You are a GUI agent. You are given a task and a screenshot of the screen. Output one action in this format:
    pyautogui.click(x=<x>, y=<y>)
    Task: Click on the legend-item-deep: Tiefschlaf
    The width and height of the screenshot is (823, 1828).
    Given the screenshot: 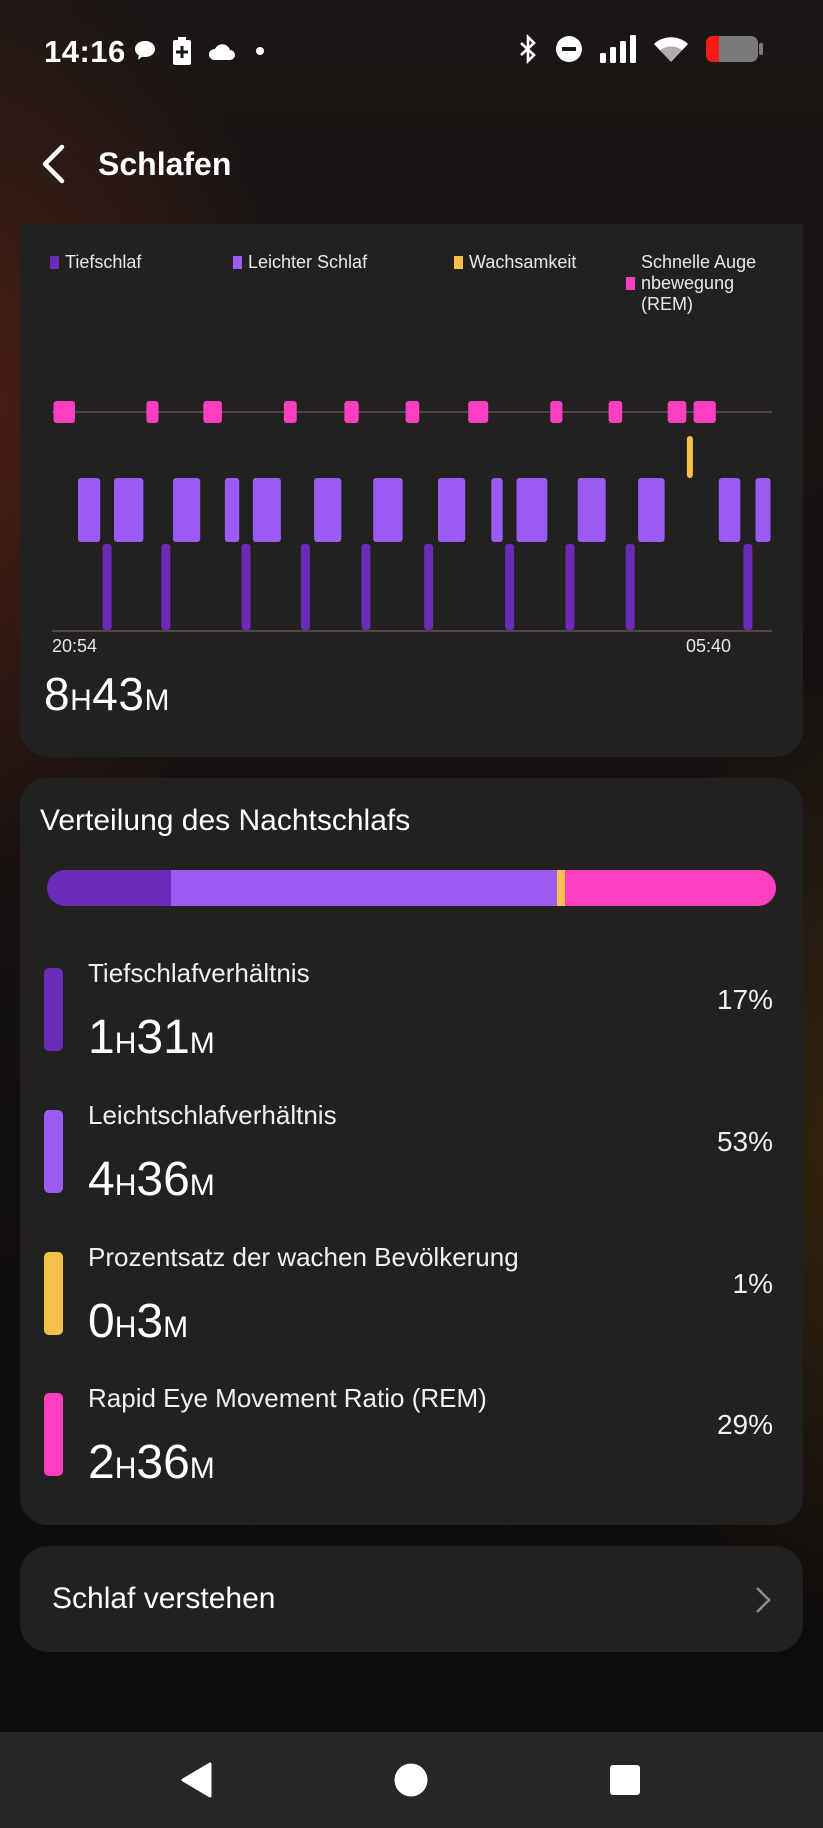 What is the action you would take?
    pyautogui.click(x=95, y=262)
    